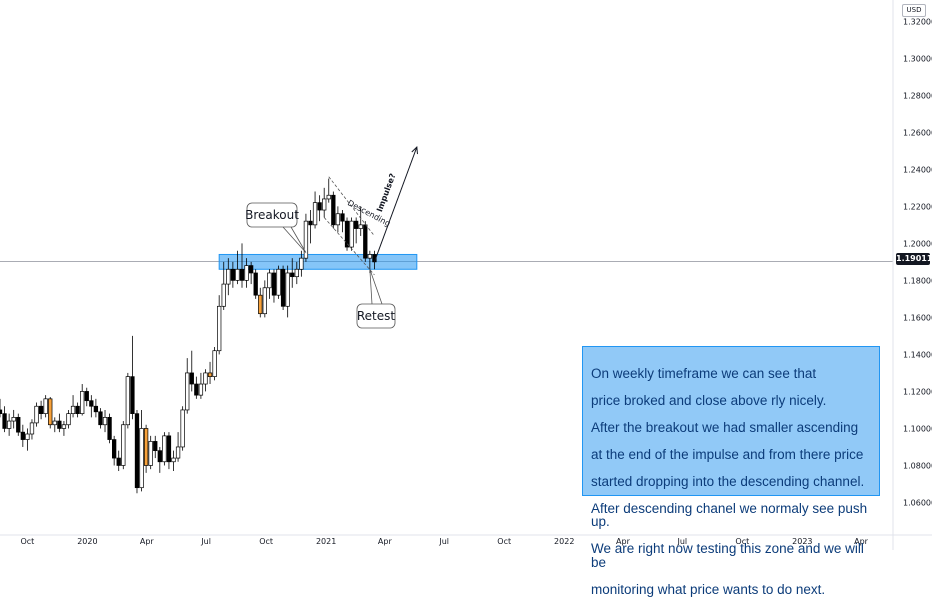 This screenshot has width=932, height=610. What do you see at coordinates (917, 502) in the screenshot?
I see `price-tick-label: 1.06000` at bounding box center [917, 502].